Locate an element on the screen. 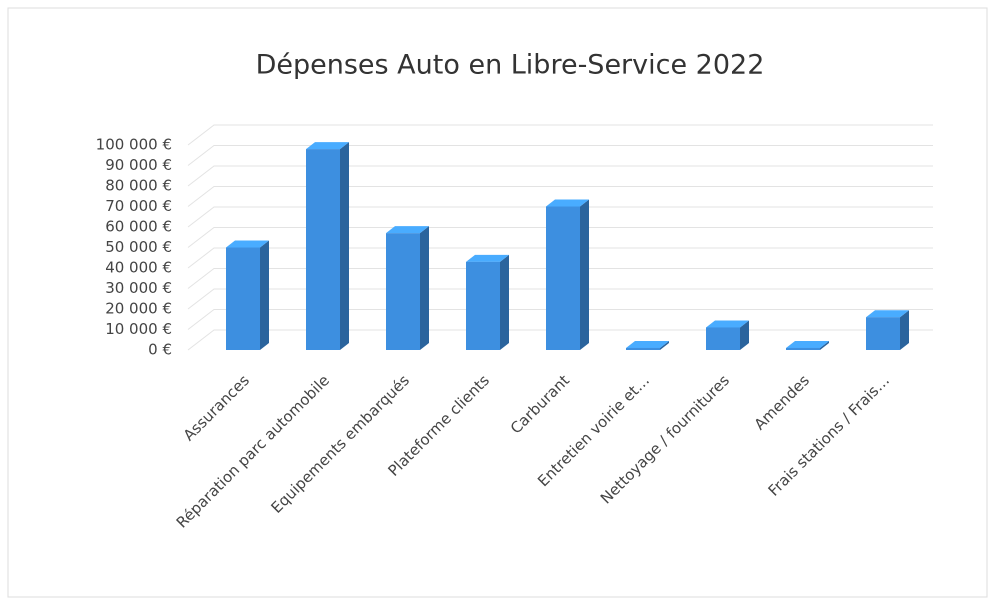  y-tick-label: 30 000 € is located at coordinates (138, 288).